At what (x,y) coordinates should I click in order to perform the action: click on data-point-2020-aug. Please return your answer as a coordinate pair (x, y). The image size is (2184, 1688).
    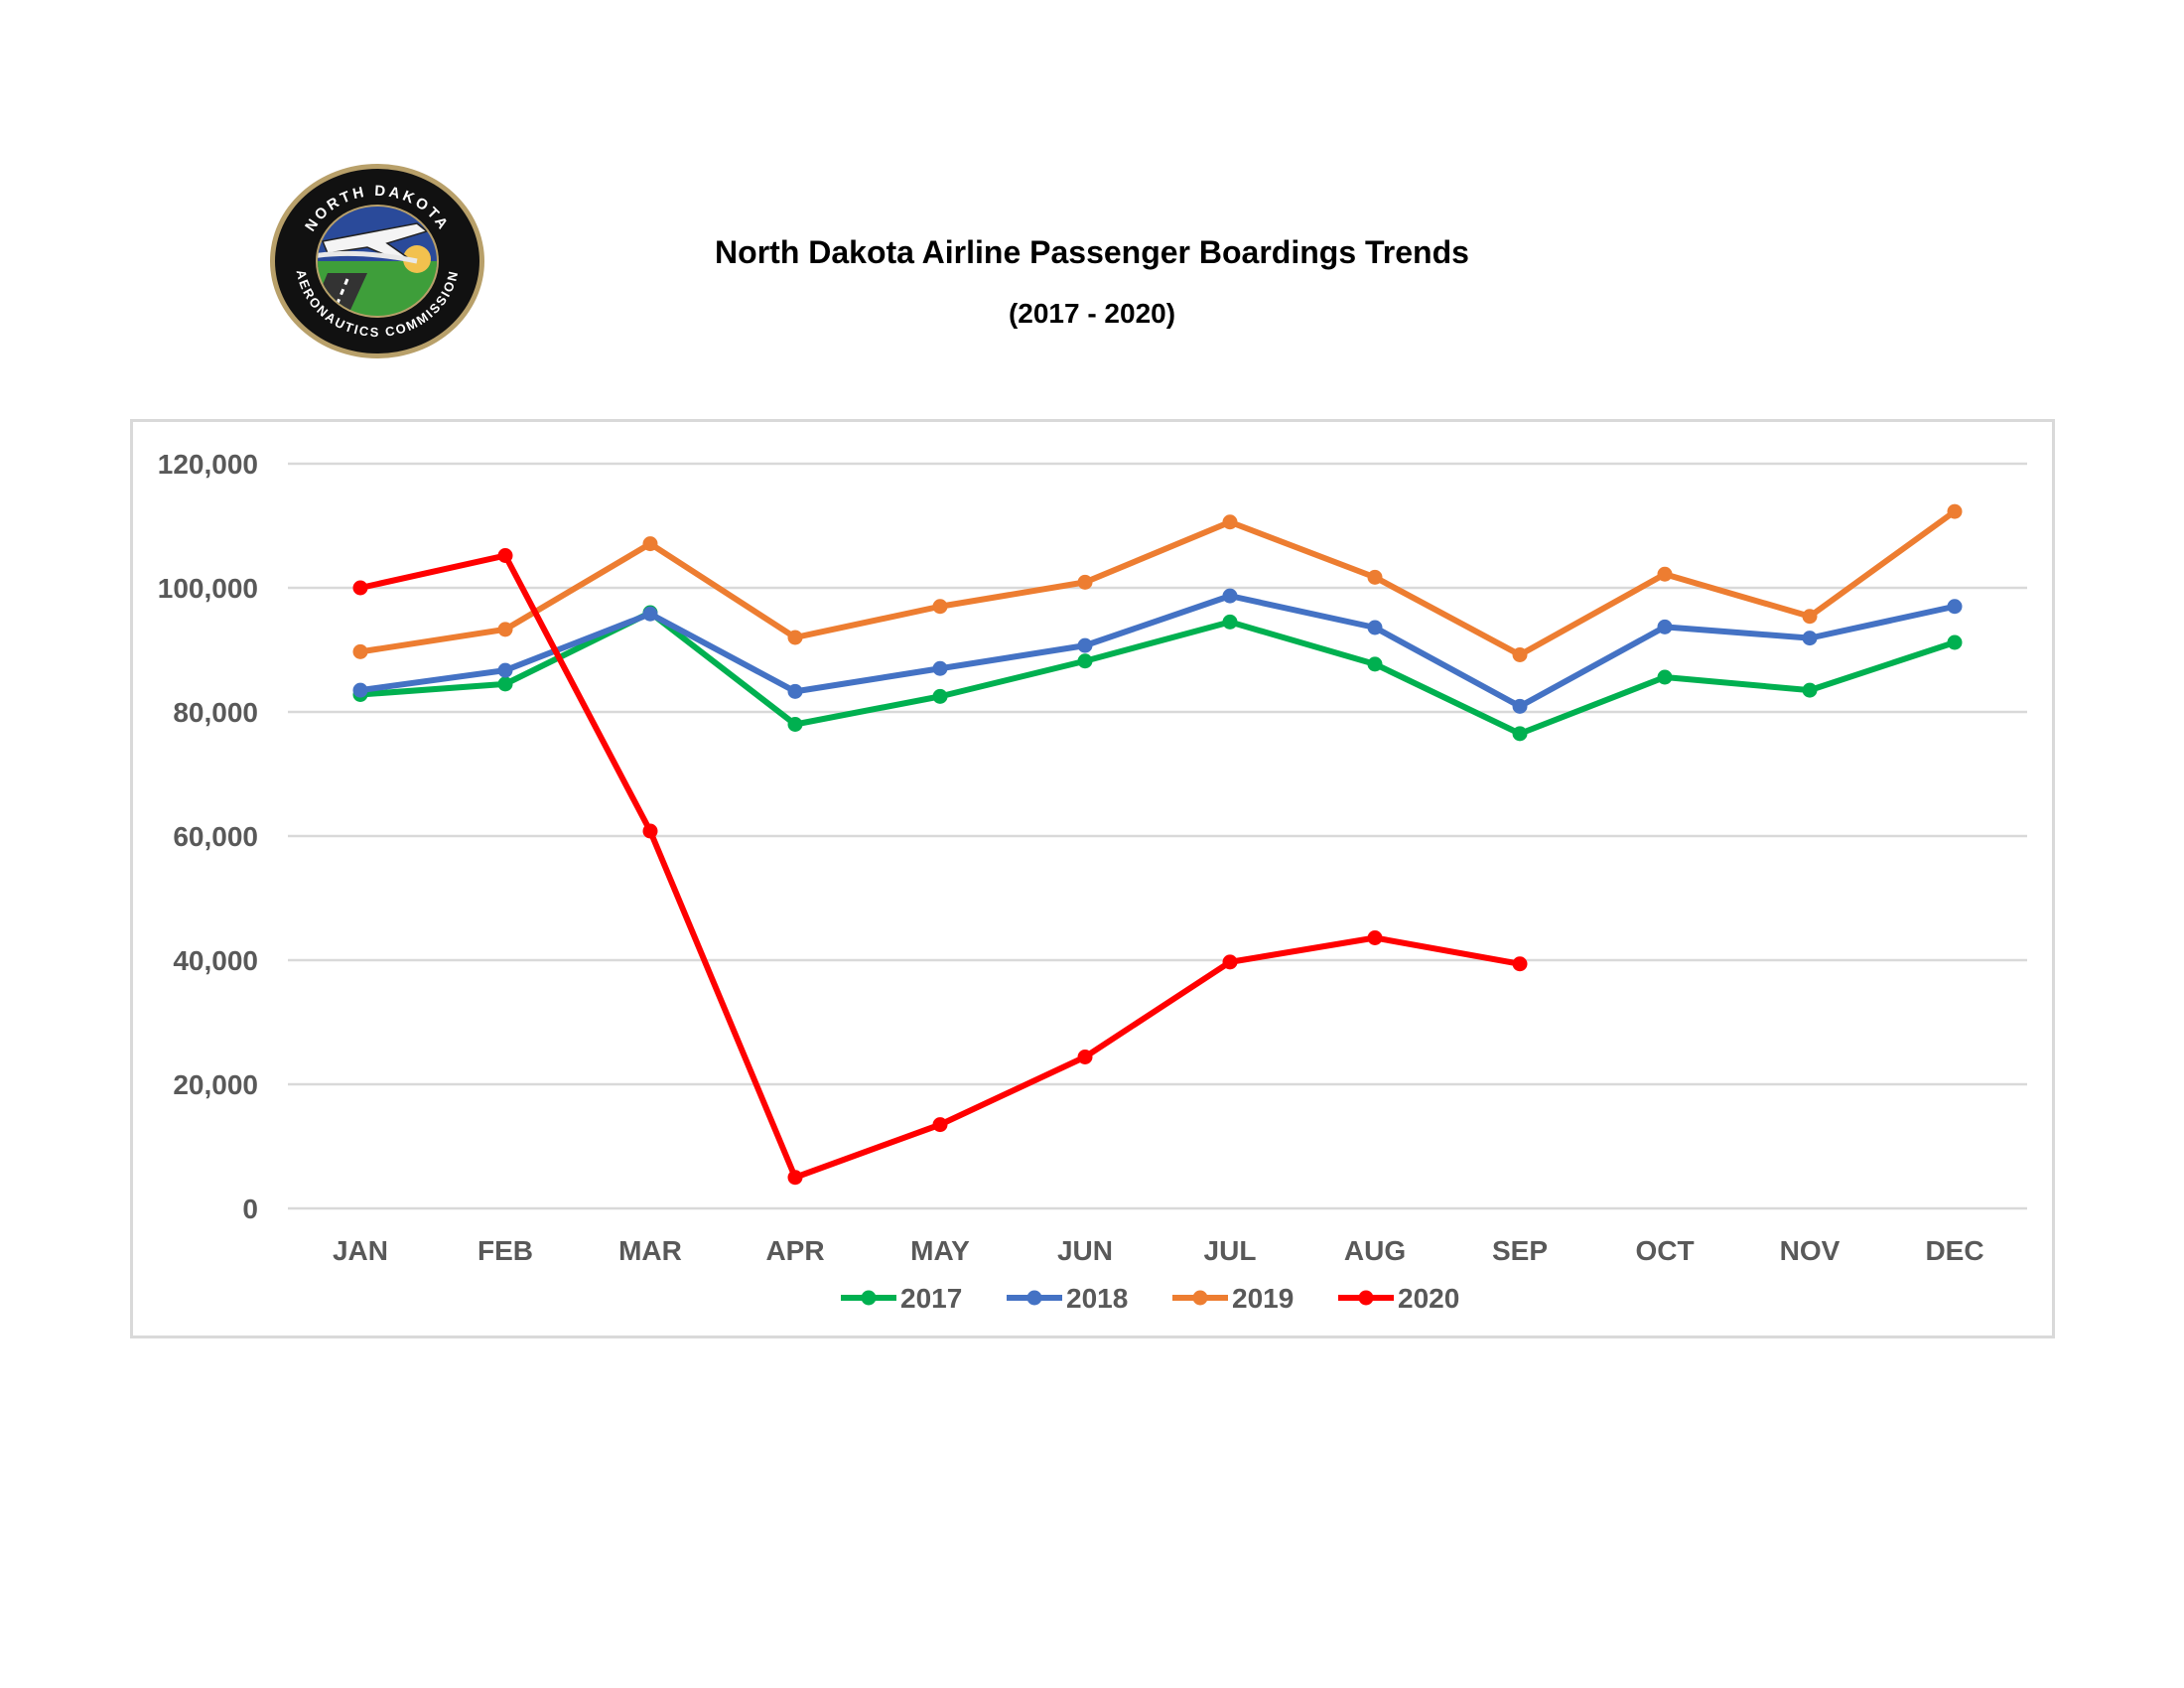
    Looking at the image, I should click on (1375, 937).